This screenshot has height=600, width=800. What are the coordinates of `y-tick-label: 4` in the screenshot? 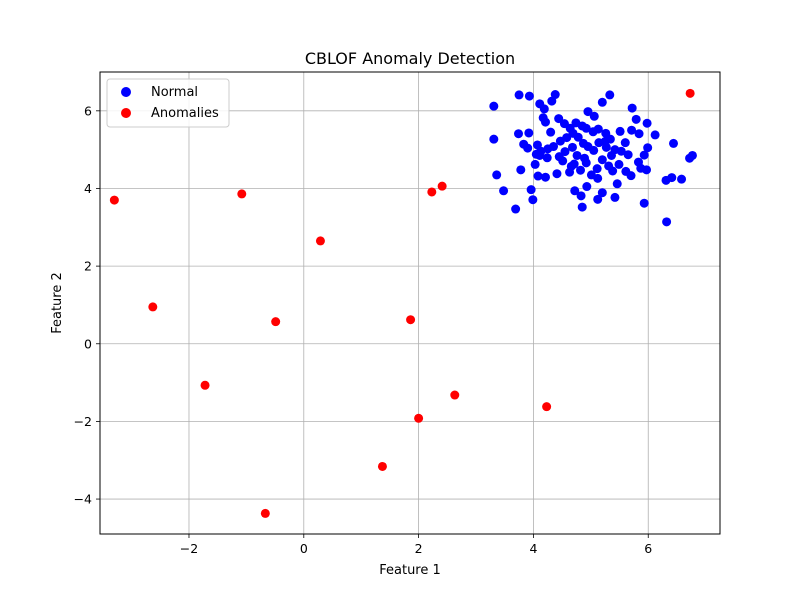 It's located at (88, 188).